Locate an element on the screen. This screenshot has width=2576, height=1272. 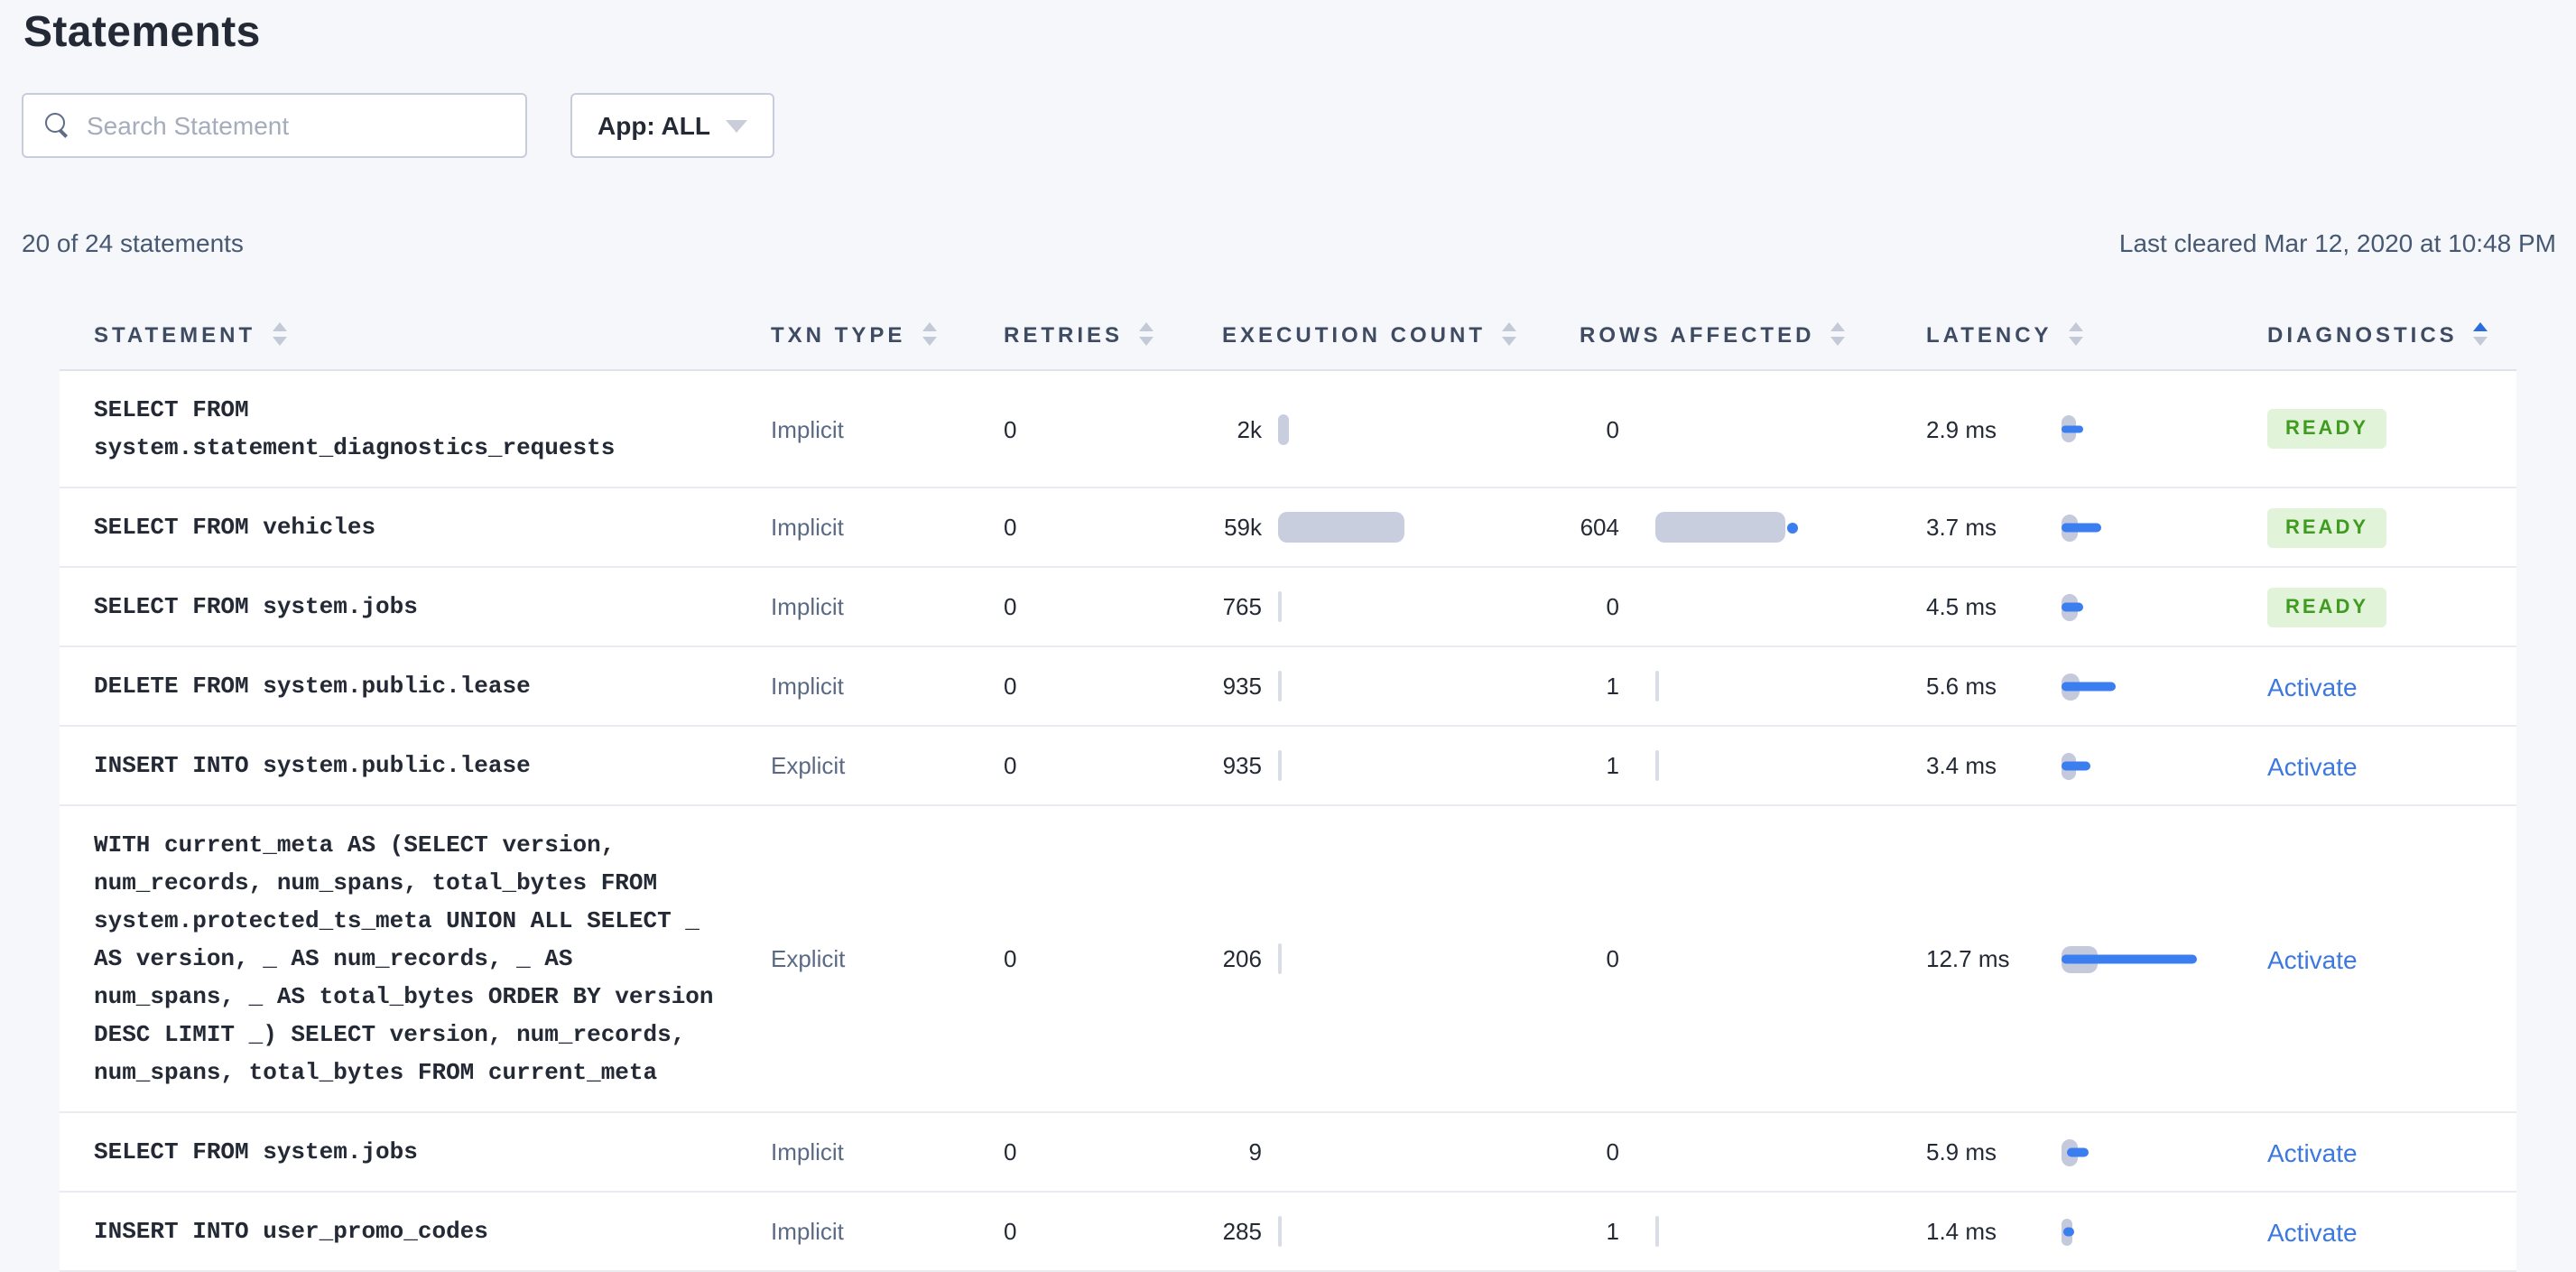
statement-link: DELETE FROM system.public.lease is located at coordinates (313, 686).